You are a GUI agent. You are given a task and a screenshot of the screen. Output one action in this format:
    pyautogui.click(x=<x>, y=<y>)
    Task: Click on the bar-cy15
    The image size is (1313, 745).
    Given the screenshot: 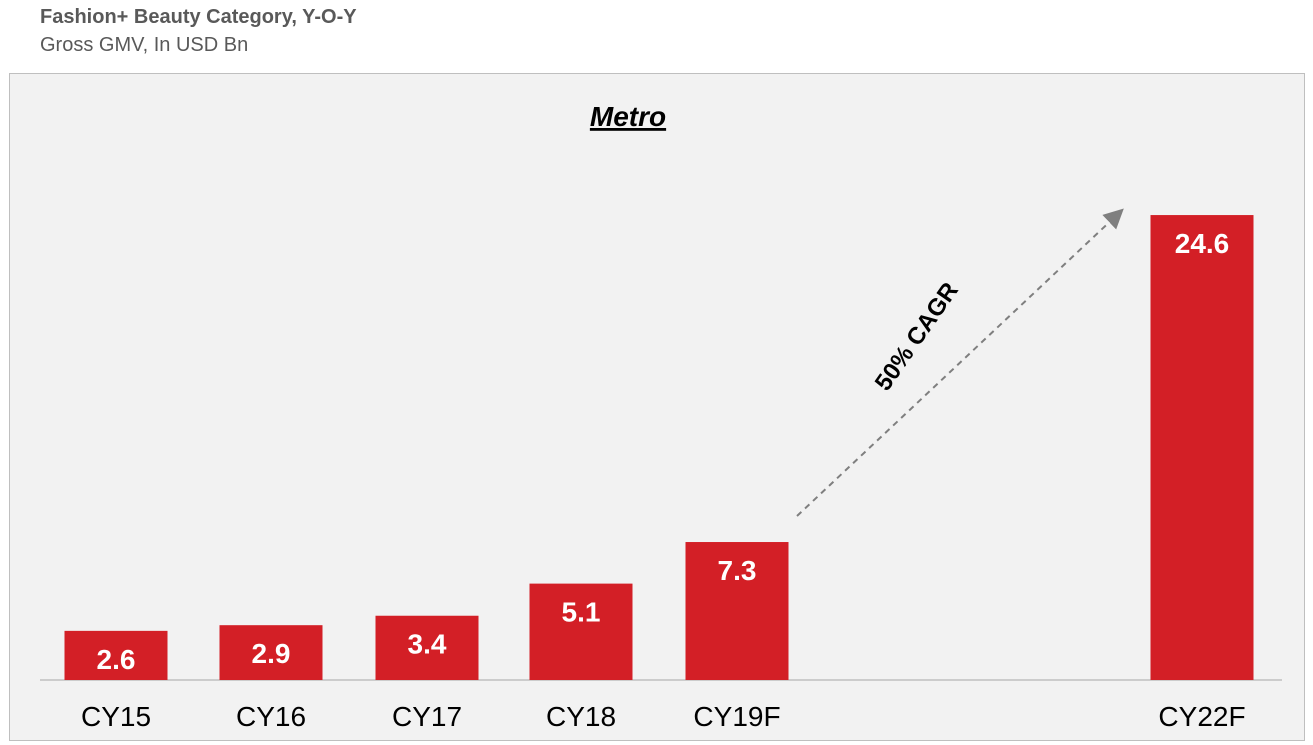 What is the action you would take?
    pyautogui.click(x=116, y=655)
    